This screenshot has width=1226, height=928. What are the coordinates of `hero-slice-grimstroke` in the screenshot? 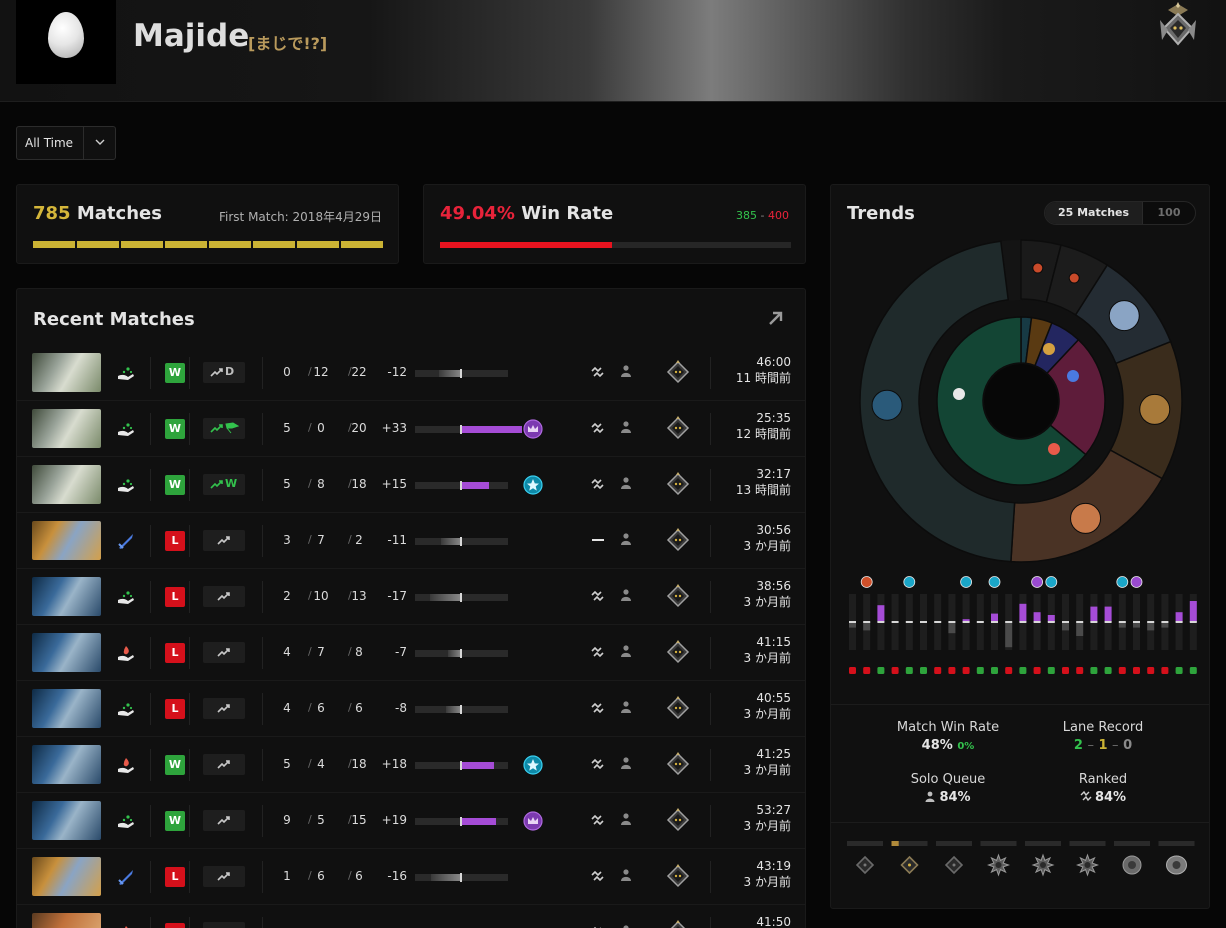 It's located at (937, 401).